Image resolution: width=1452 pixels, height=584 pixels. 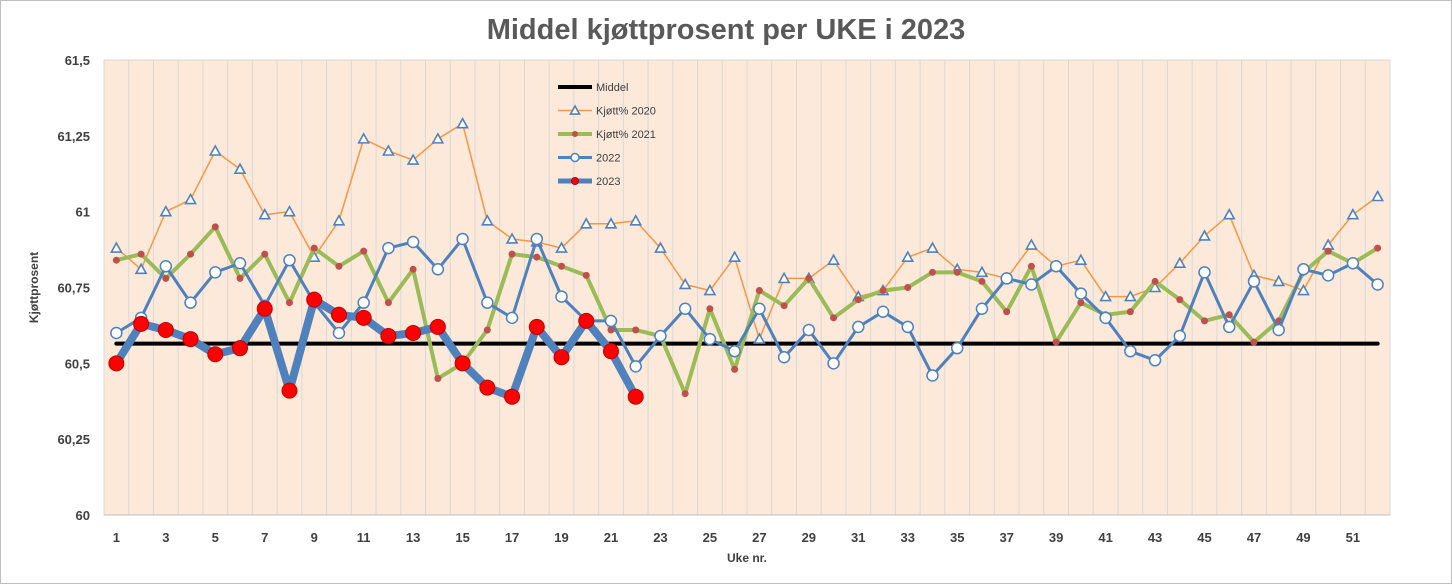 I want to click on x-tick-label: 7, so click(x=264, y=537).